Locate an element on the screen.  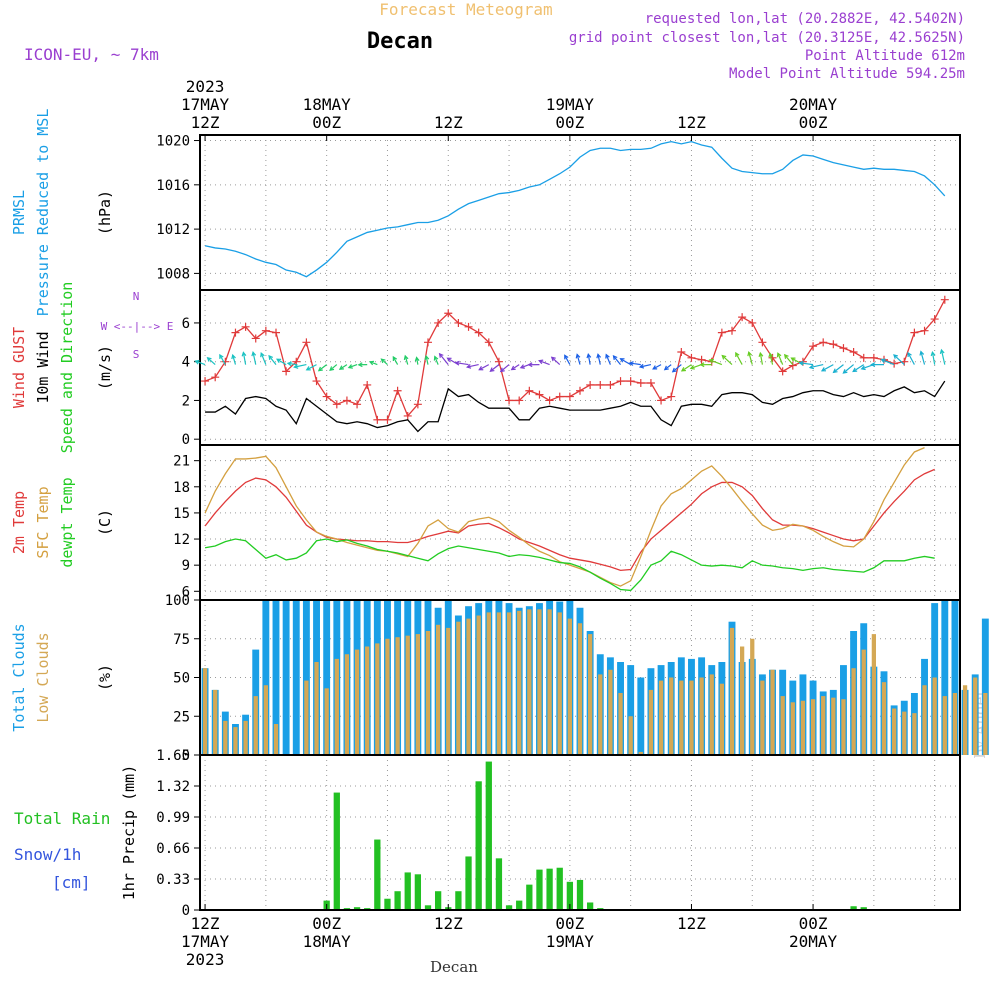
total-cloud-bar is located at coordinates (296, 677).